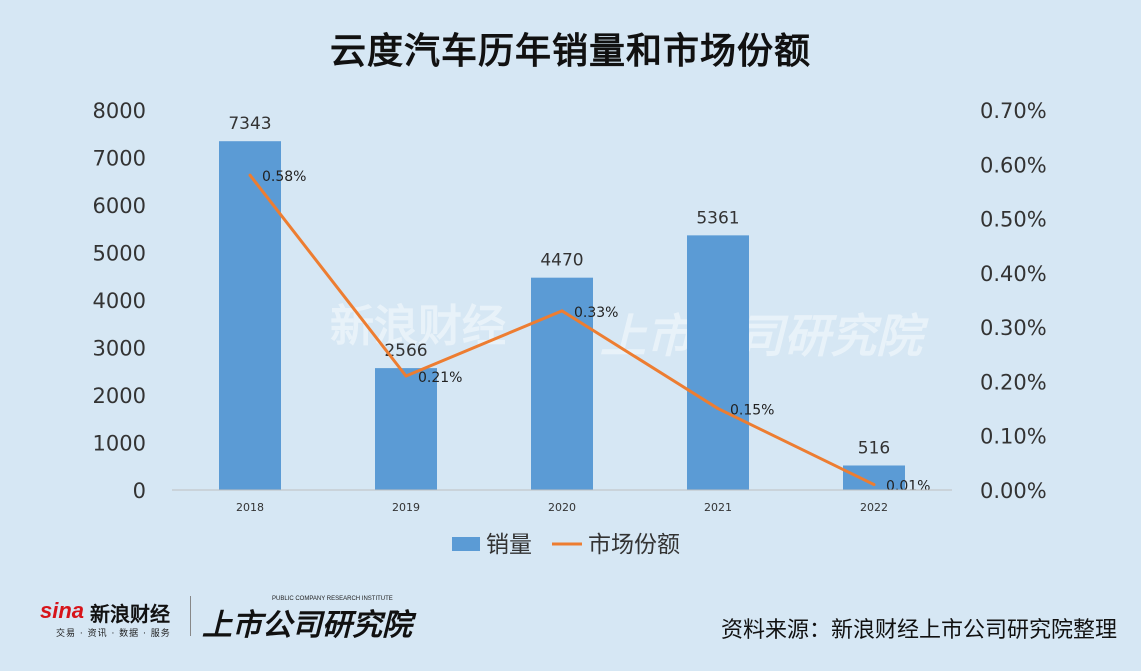 This screenshot has height=671, width=1141. What do you see at coordinates (130, 614) in the screenshot?
I see `sina-finance-logo-text: 新浪财经` at bounding box center [130, 614].